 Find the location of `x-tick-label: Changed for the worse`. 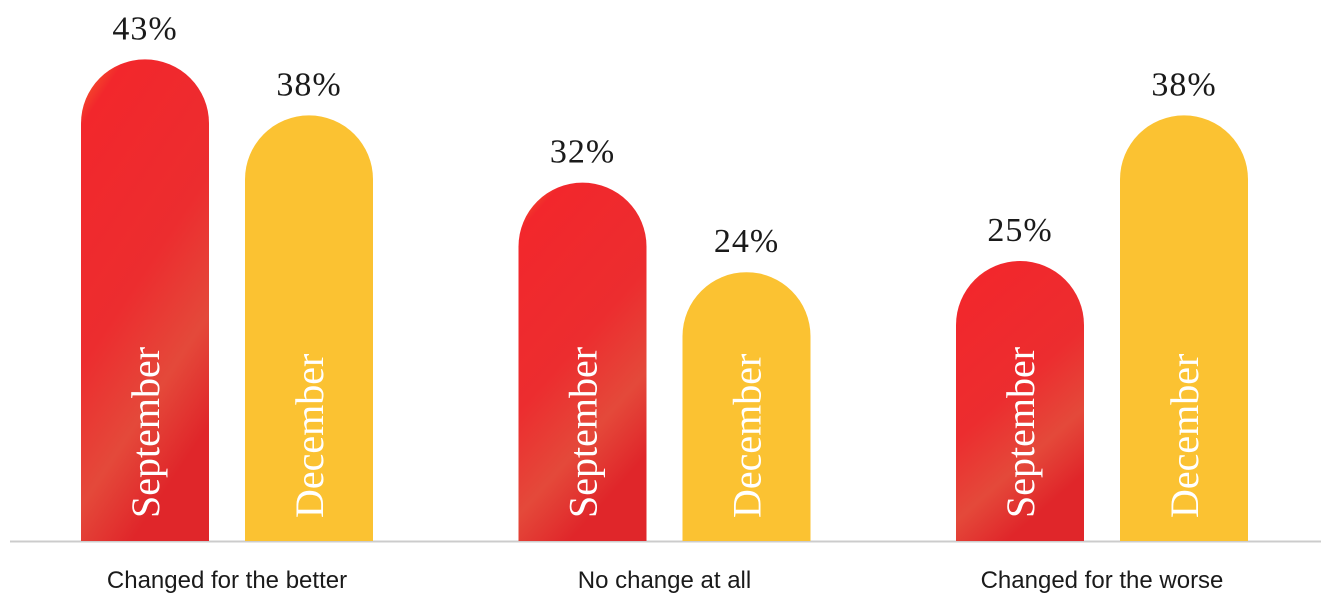

x-tick-label: Changed for the worse is located at coordinates (1102, 580).